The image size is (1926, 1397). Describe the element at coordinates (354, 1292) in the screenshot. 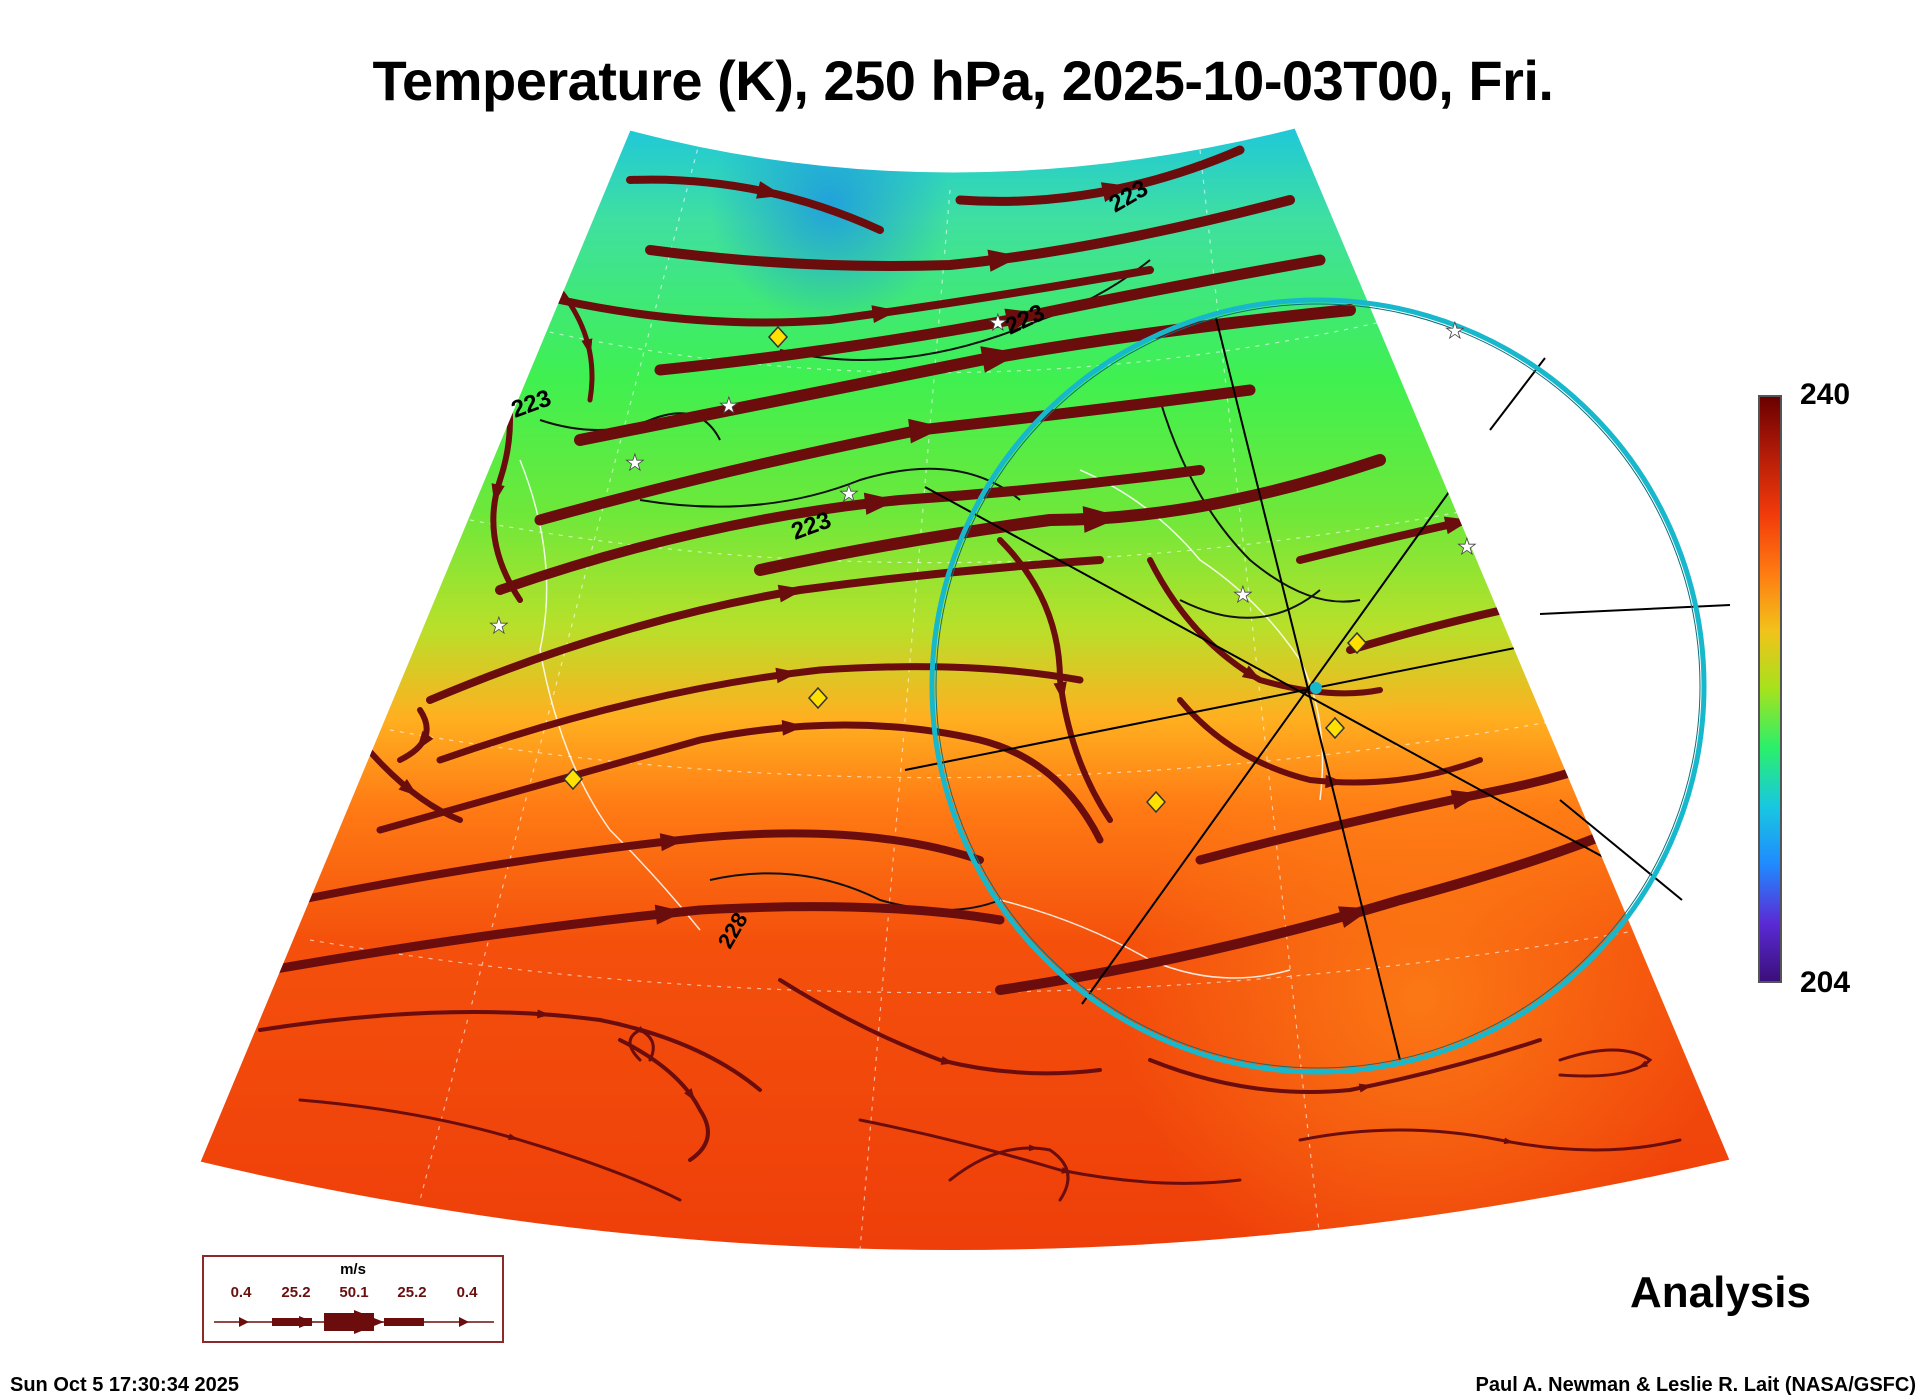

I see `legend-value: 50.1` at that location.